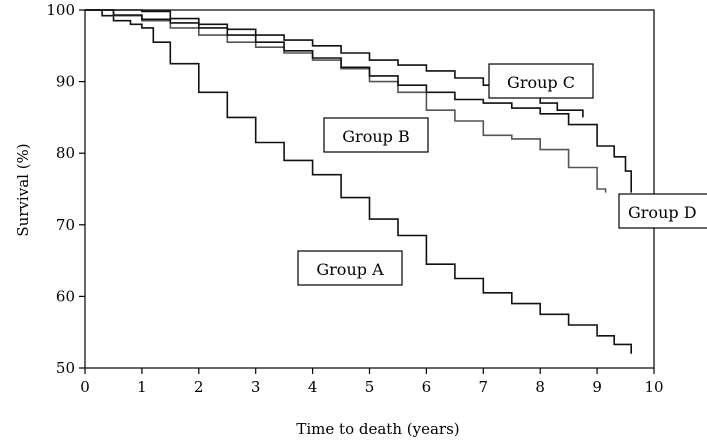 Image resolution: width=707 pixels, height=443 pixels. What do you see at coordinates (377, 429) in the screenshot?
I see `x-axis-title: Time to death (years)` at bounding box center [377, 429].